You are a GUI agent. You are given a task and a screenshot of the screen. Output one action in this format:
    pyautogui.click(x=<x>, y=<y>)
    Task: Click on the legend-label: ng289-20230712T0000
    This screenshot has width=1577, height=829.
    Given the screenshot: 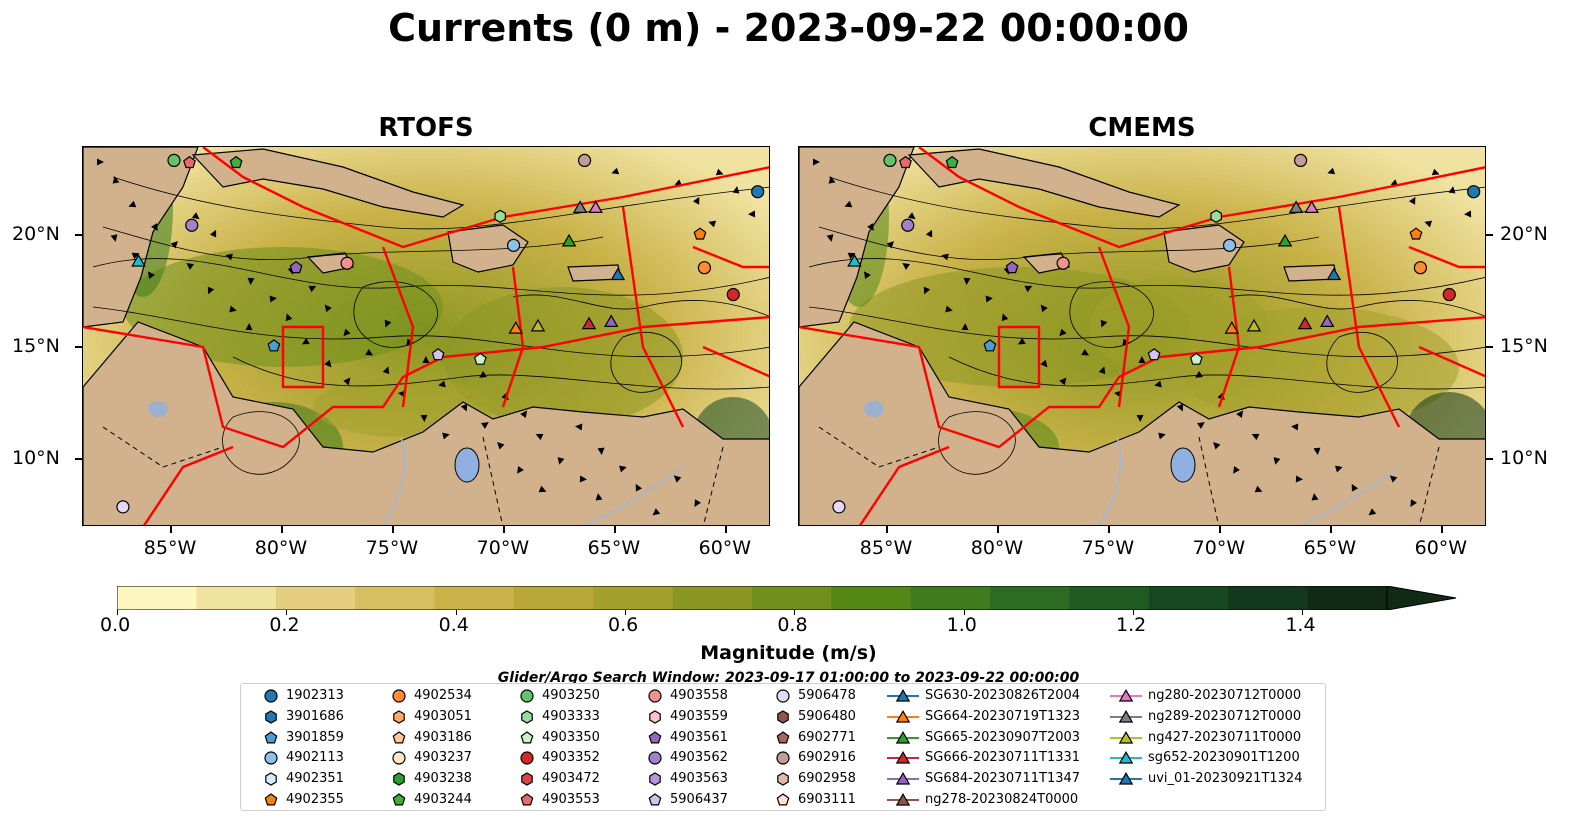 What is the action you would take?
    pyautogui.click(x=1225, y=716)
    